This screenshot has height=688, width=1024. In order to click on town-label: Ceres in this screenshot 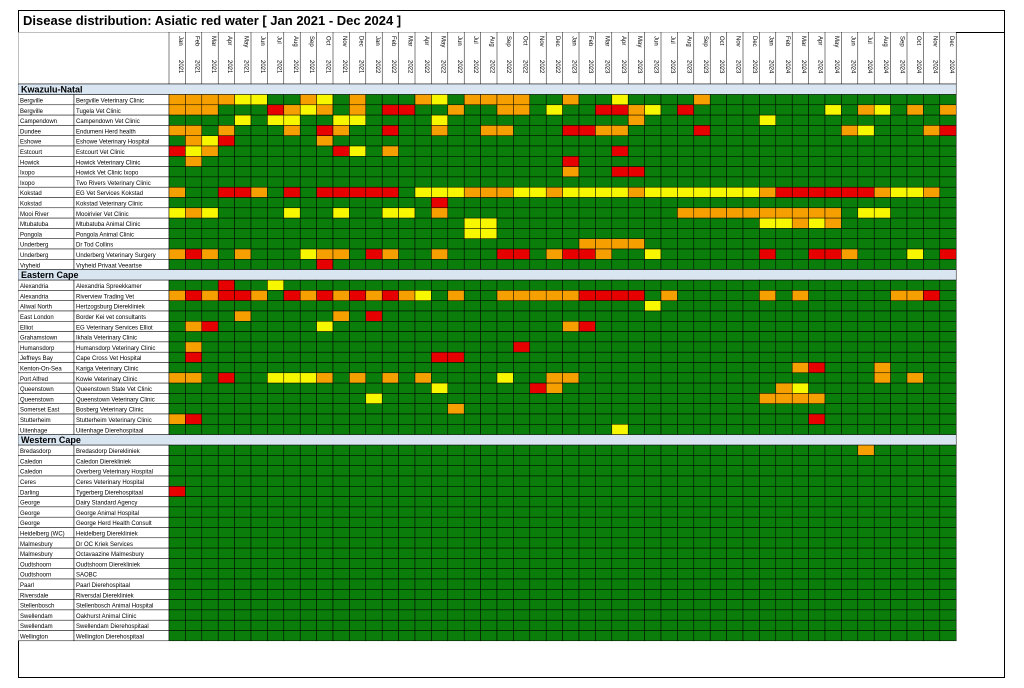, I will do `click(28, 483)`.